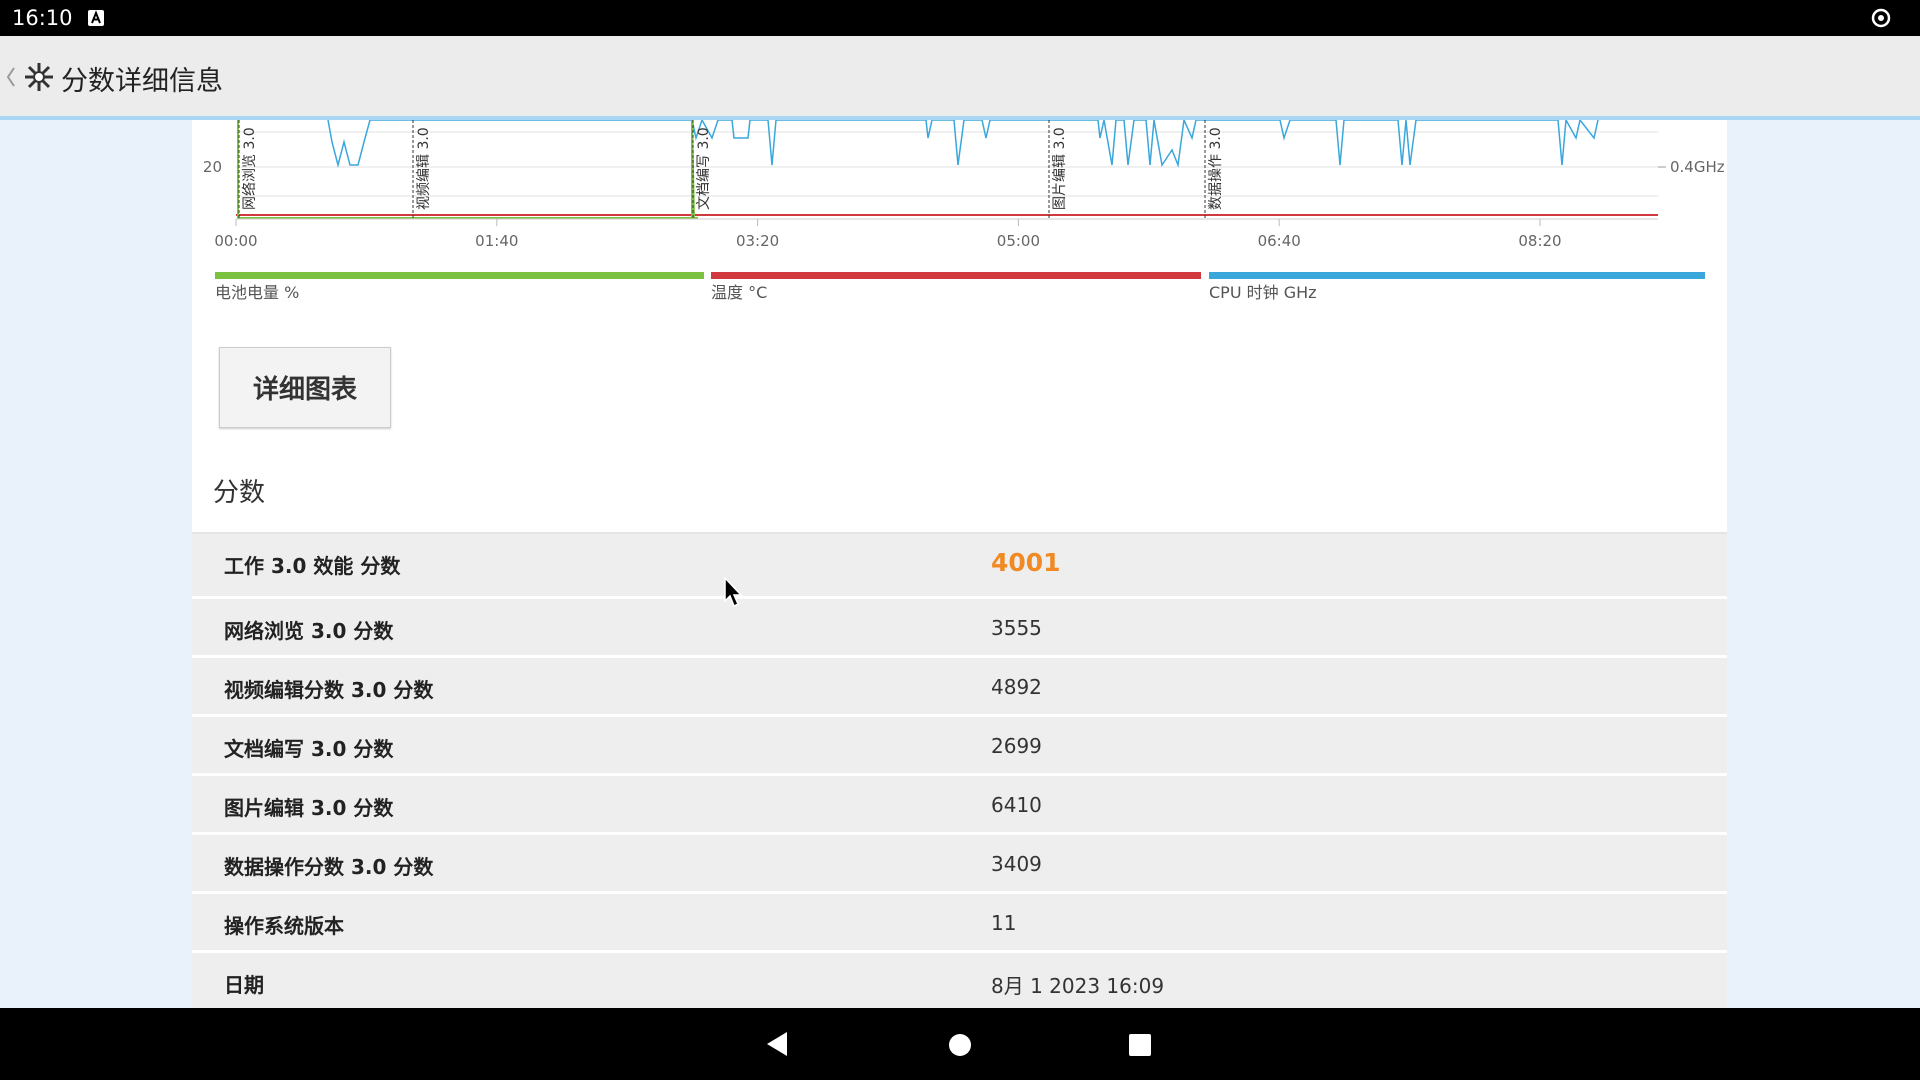 This screenshot has height=1080, width=1920. I want to click on event-marker-label: 数据操作 3.0, so click(1216, 168).